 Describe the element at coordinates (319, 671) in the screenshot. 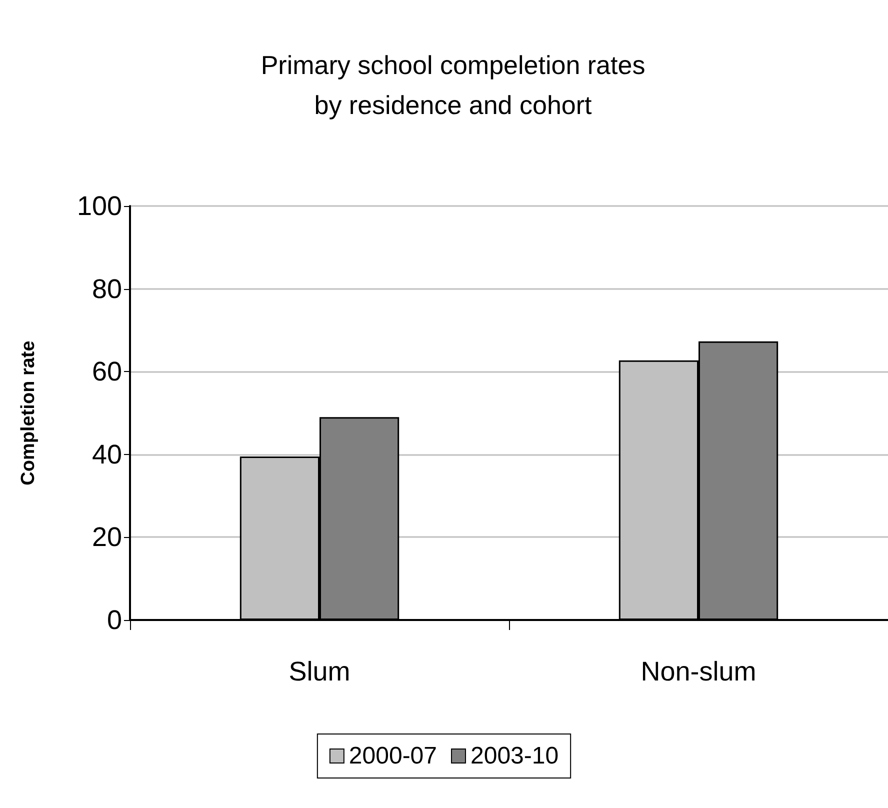

I see `x-tick-label: Slum` at that location.